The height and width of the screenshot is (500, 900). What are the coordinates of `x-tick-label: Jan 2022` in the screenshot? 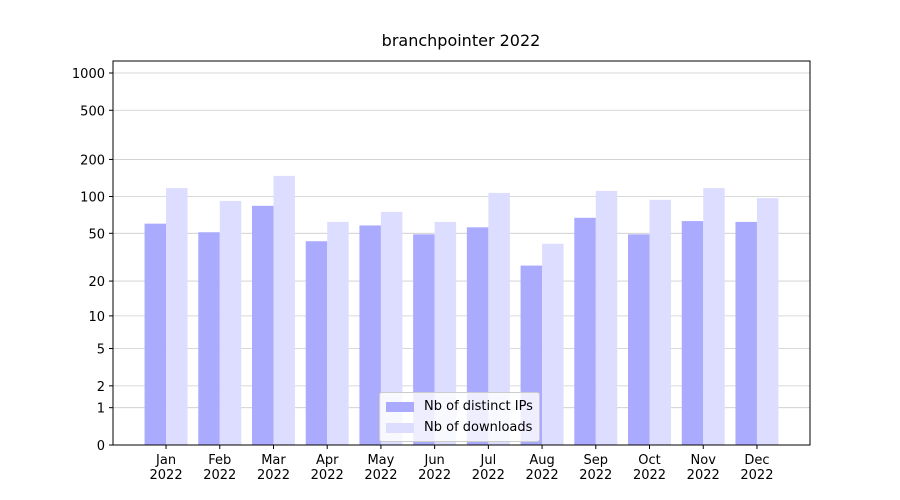 It's located at (166, 468).